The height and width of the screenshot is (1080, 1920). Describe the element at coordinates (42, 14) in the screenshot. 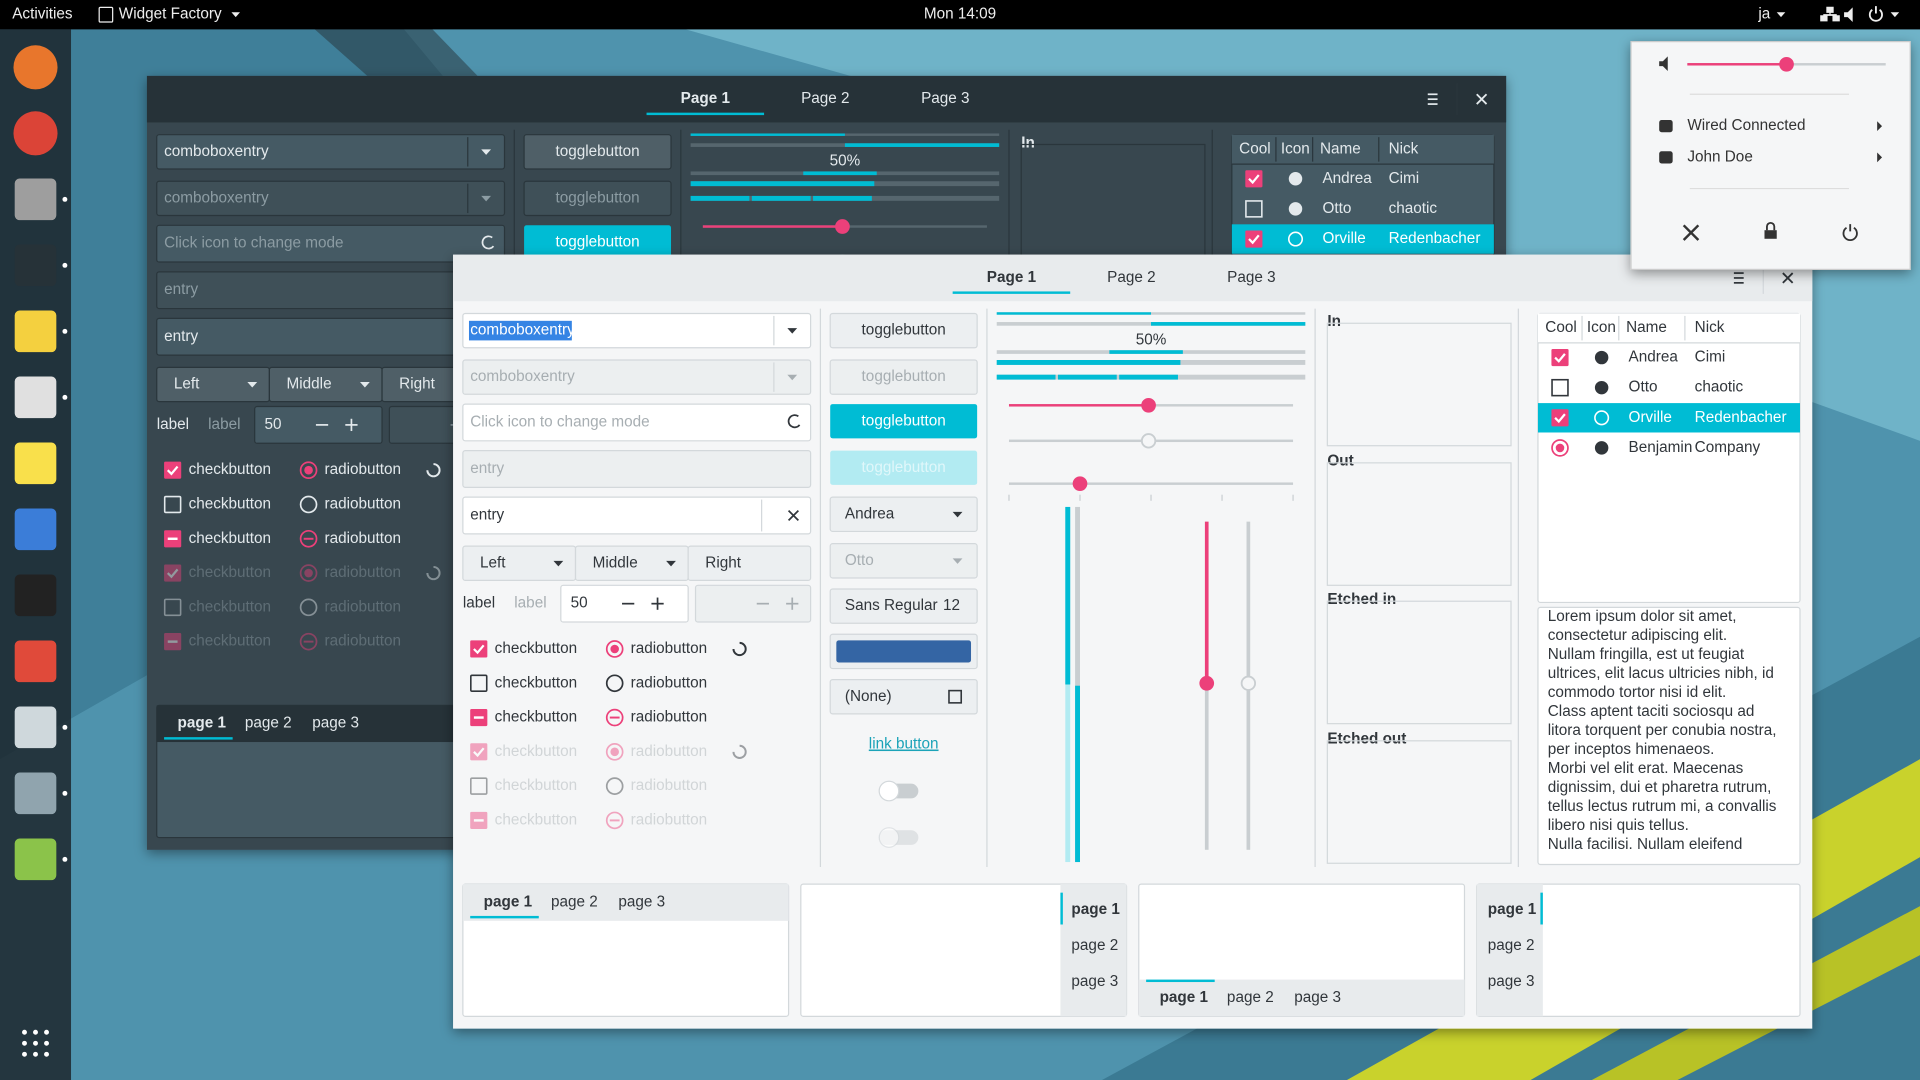

I see `activities-button: Activities` at that location.